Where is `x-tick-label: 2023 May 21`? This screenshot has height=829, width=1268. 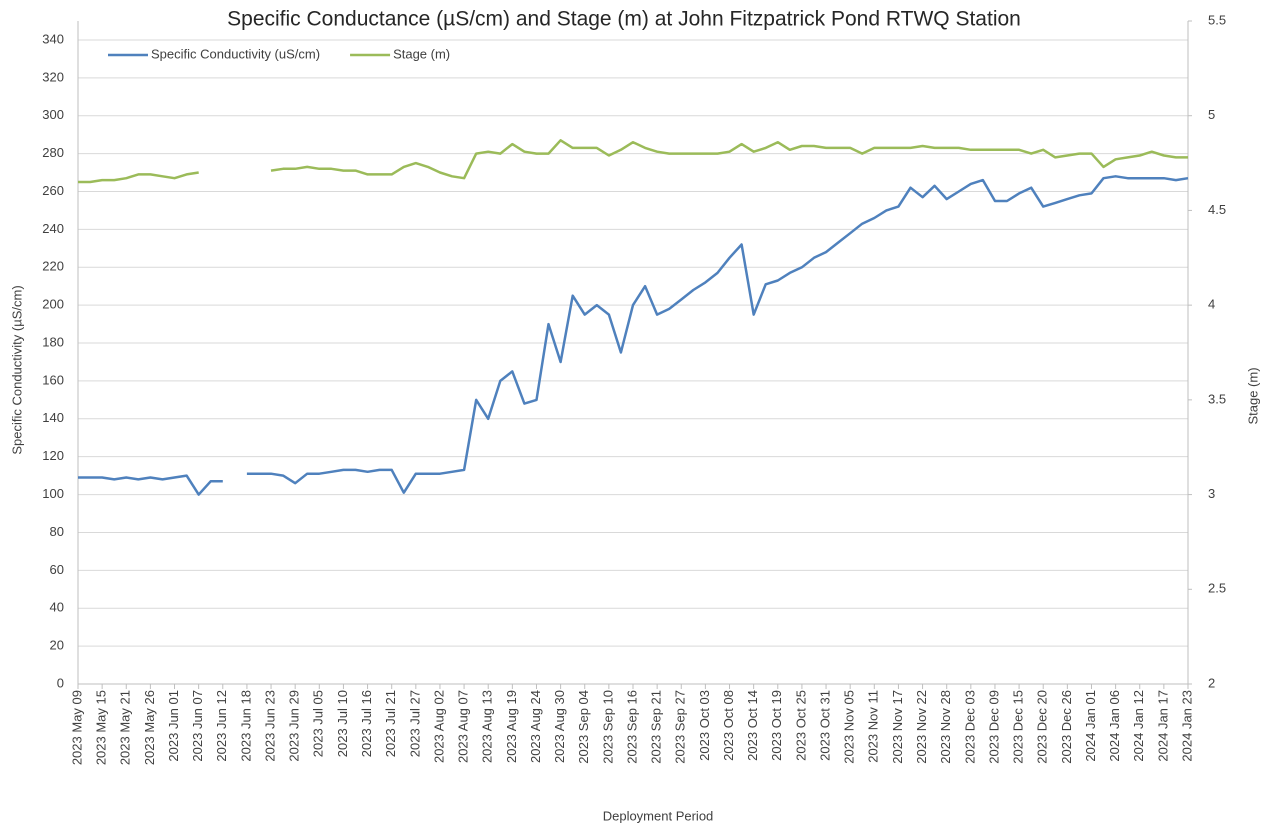
x-tick-label: 2023 May 21 is located at coordinates (125, 727).